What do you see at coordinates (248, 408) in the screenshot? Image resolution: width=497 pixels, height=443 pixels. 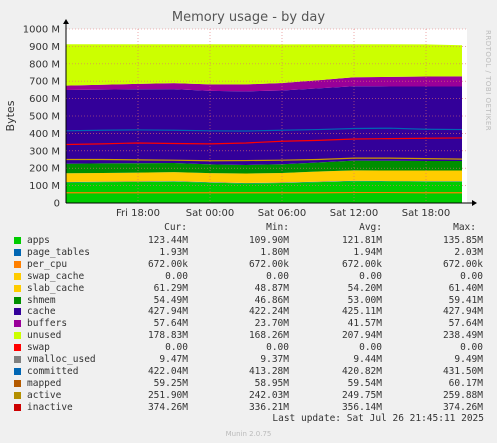 I see `legend-row-inactive: inactive 374.26M 336.21M 356.14M 374.26M` at bounding box center [248, 408].